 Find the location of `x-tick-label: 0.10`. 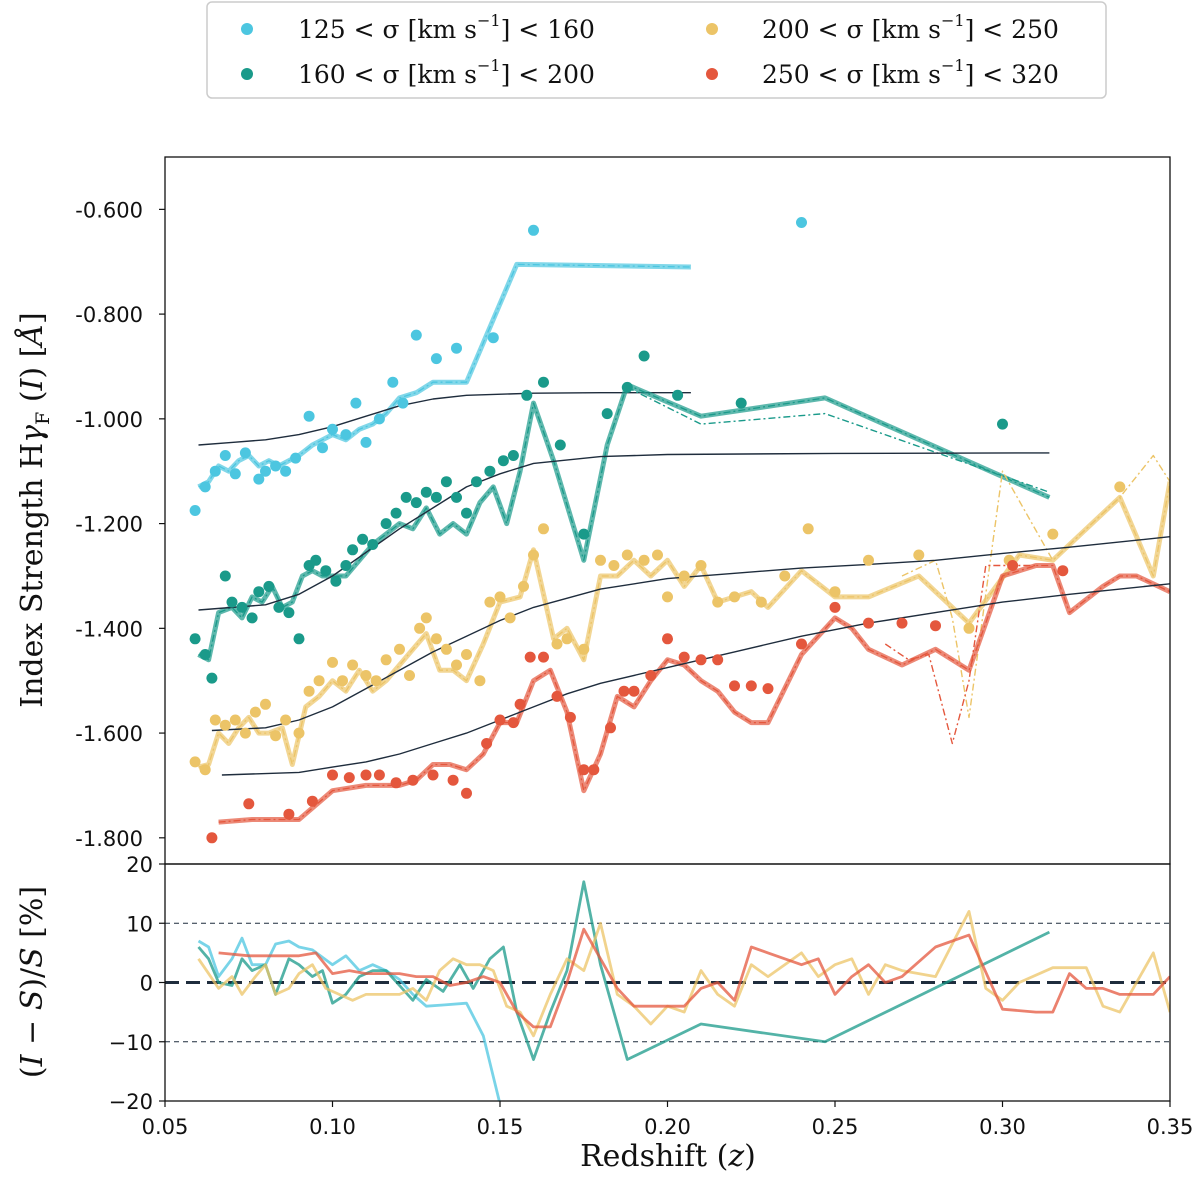

x-tick-label: 0.10 is located at coordinates (332, 1127).